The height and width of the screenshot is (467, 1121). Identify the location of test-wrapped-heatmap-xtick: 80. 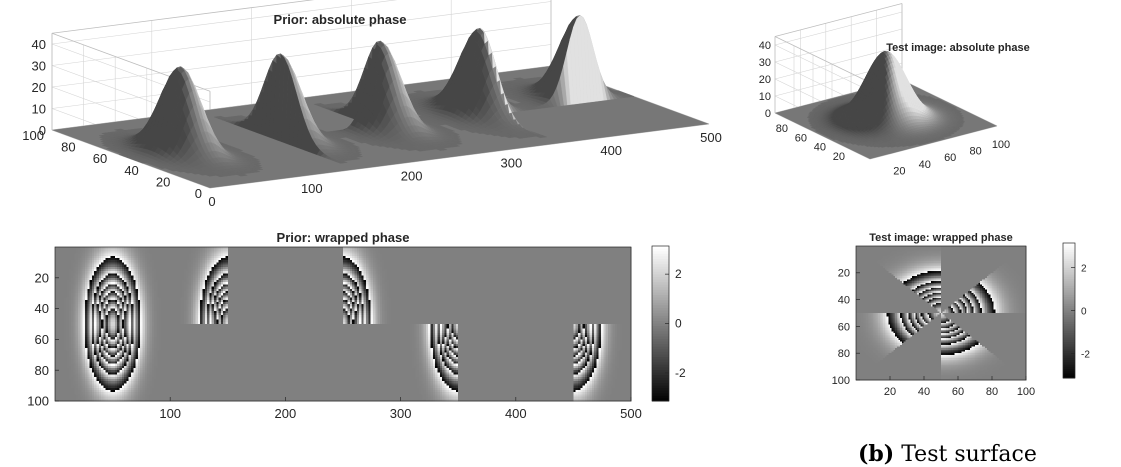
(992, 392).